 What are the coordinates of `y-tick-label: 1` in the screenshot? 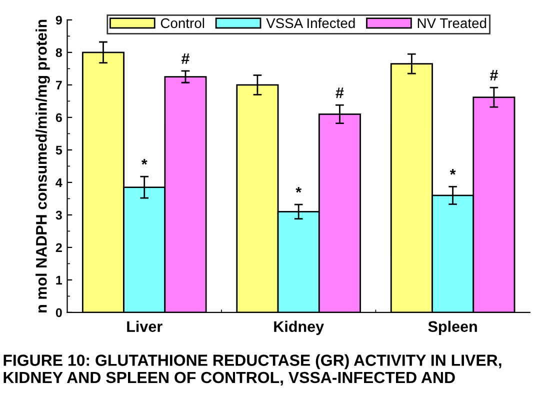 It's located at (59, 280).